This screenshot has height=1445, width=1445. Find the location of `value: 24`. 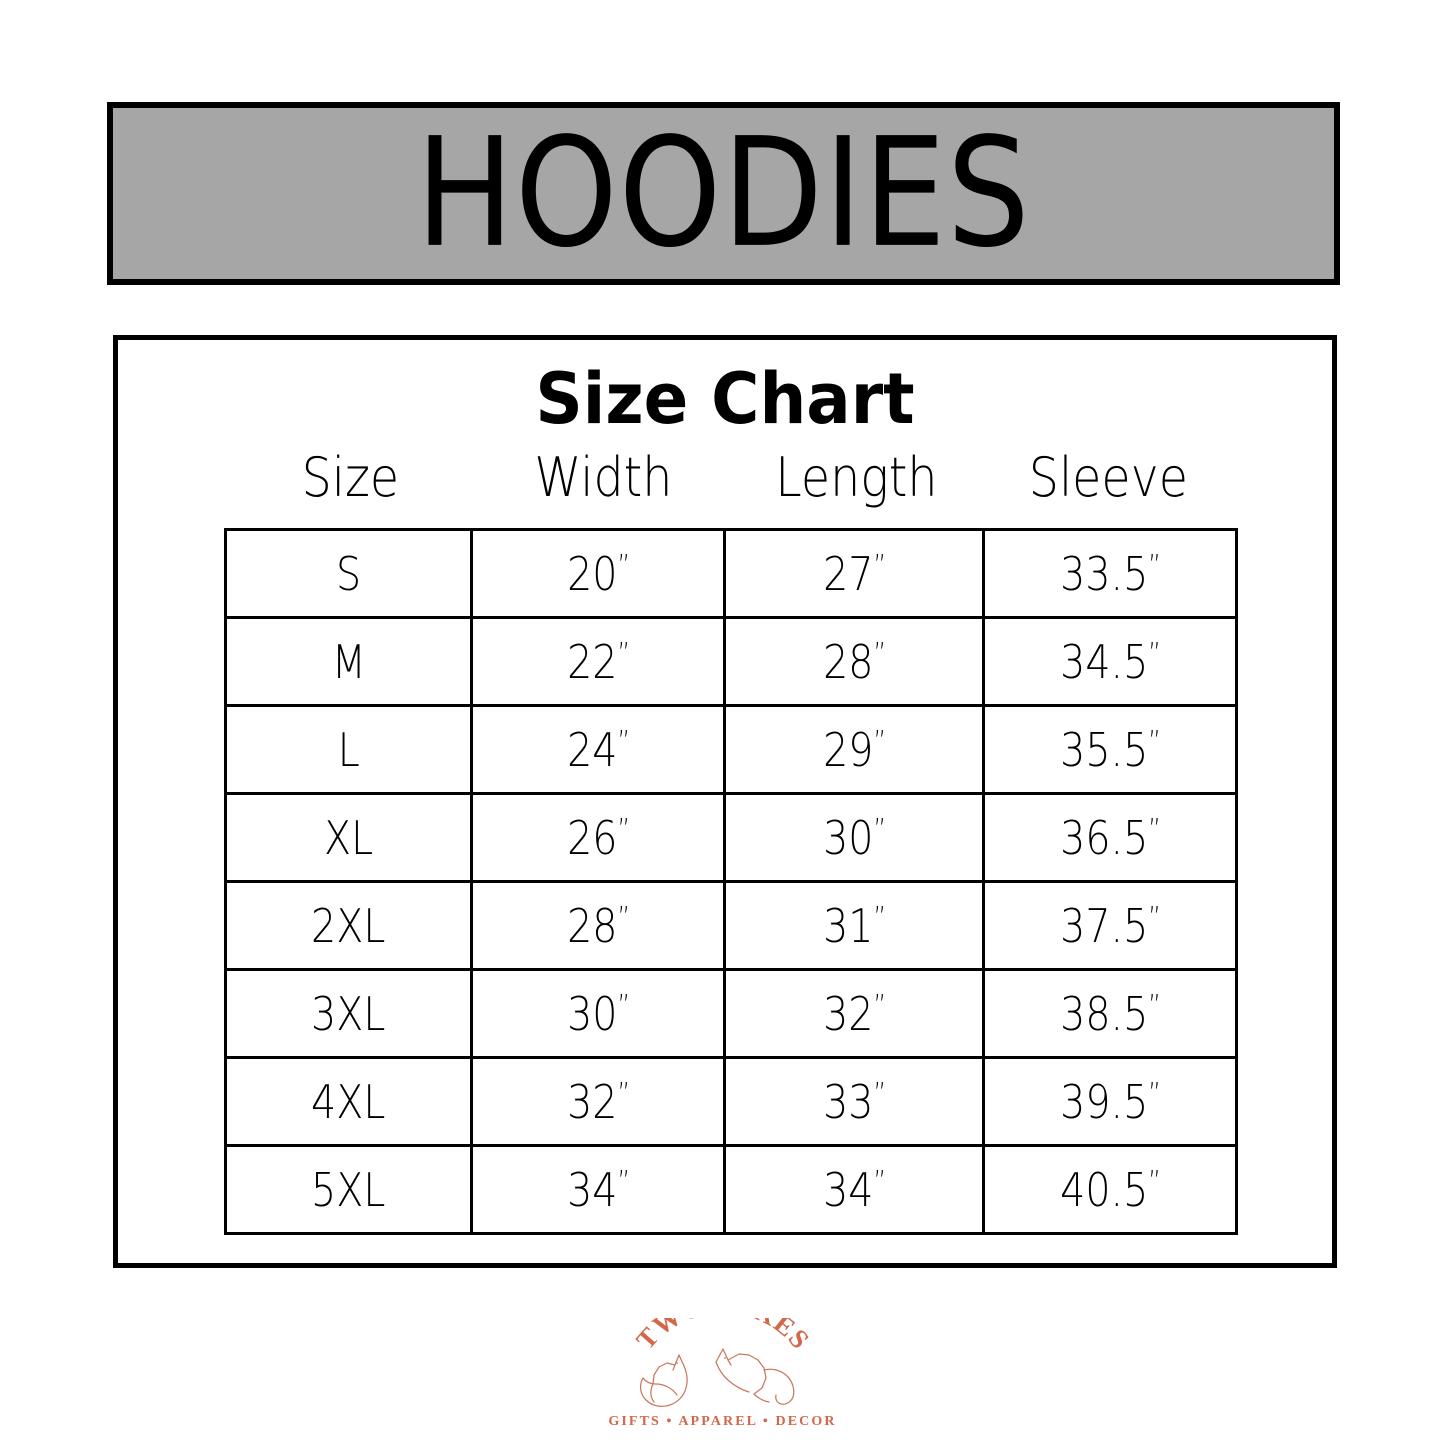

value: 24 is located at coordinates (592, 749).